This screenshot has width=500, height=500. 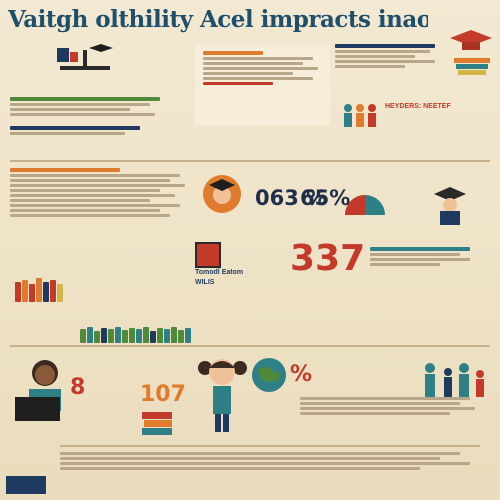 What do you see at coordinates (450, 205) in the screenshot?
I see `graduate-icon` at bounding box center [450, 205].